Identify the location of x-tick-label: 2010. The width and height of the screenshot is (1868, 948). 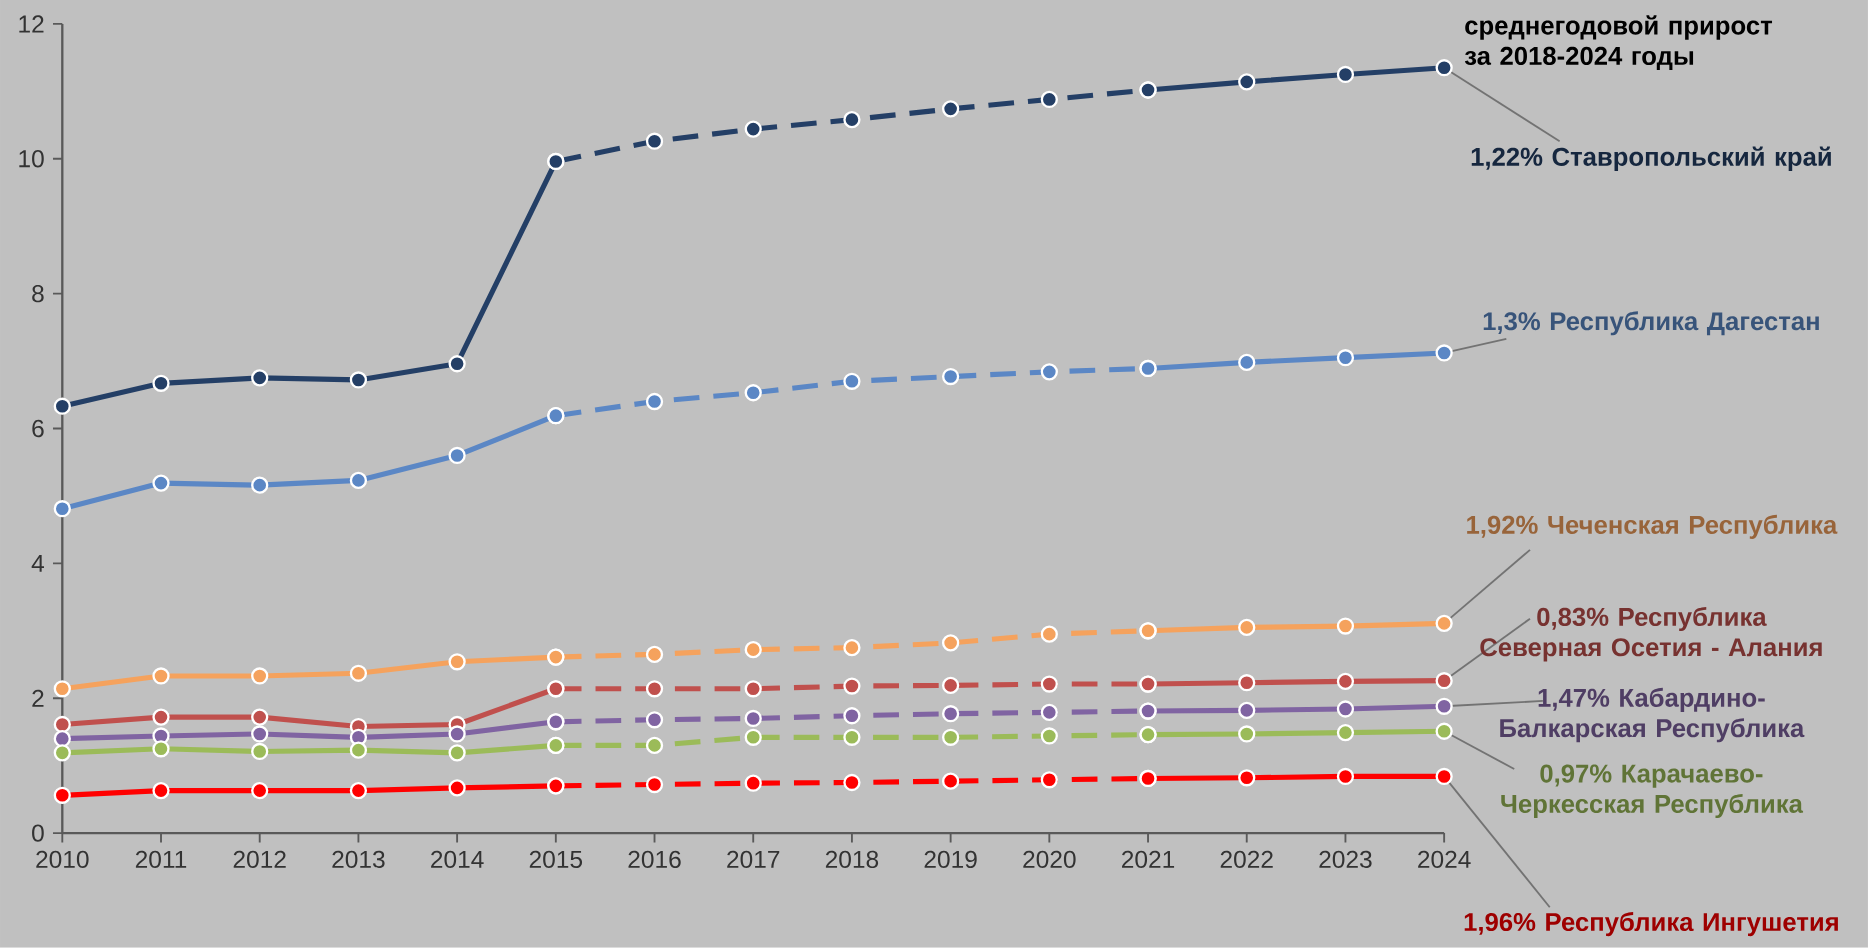
(62, 859).